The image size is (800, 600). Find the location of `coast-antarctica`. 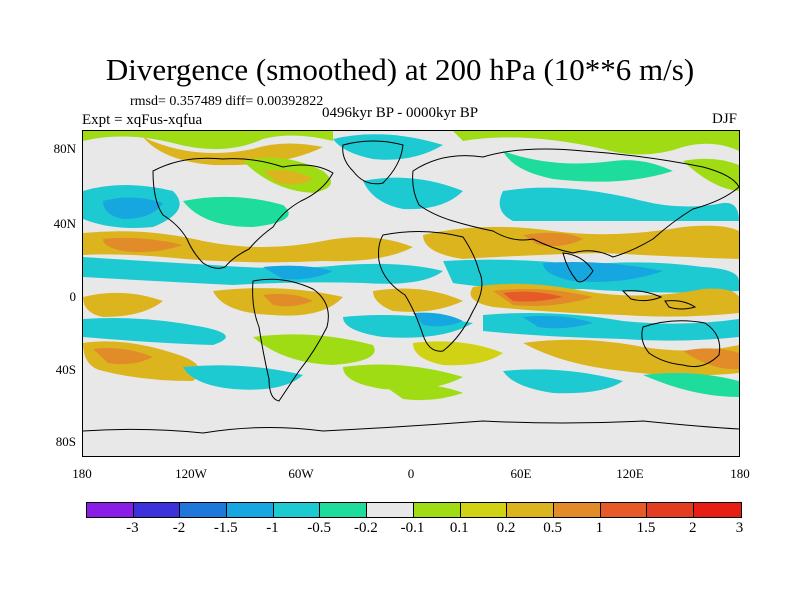

coast-antarctica is located at coordinates (411, 427).